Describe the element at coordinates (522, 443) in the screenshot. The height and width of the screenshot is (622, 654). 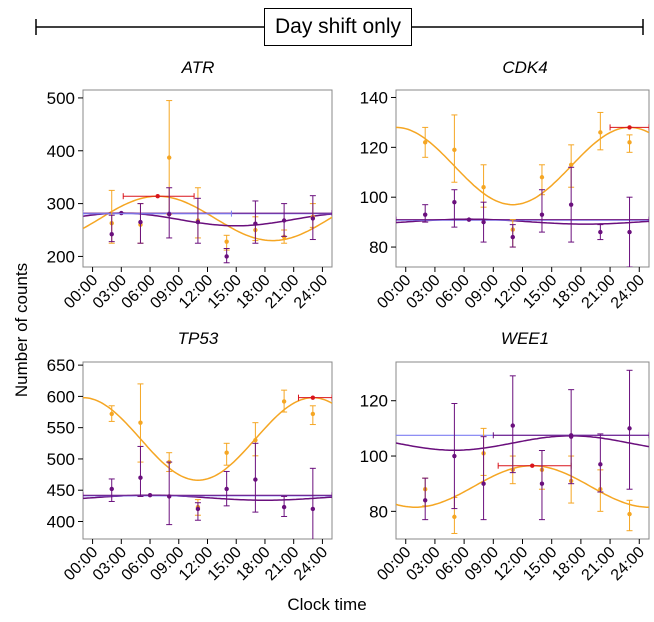
I see `purple-fit-curve` at that location.